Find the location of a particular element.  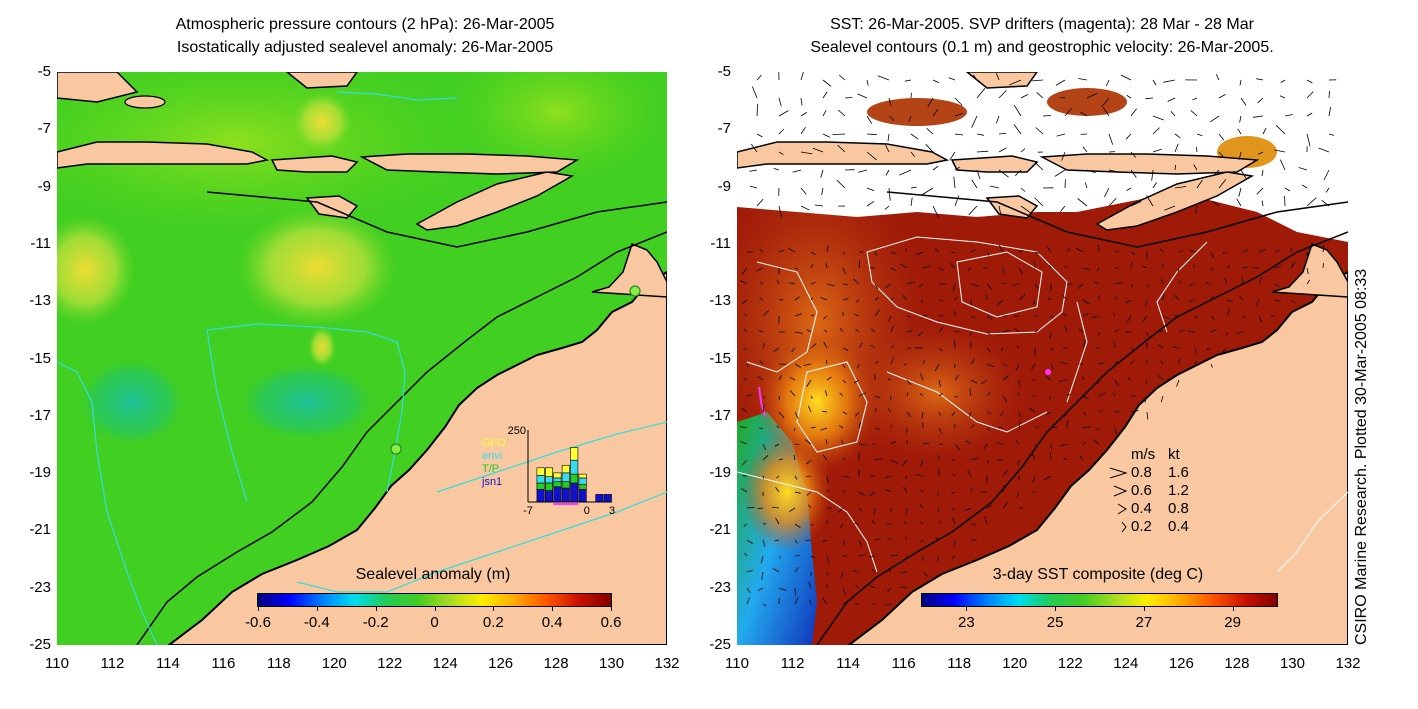

right-cloud-patch is located at coordinates (777, 102).